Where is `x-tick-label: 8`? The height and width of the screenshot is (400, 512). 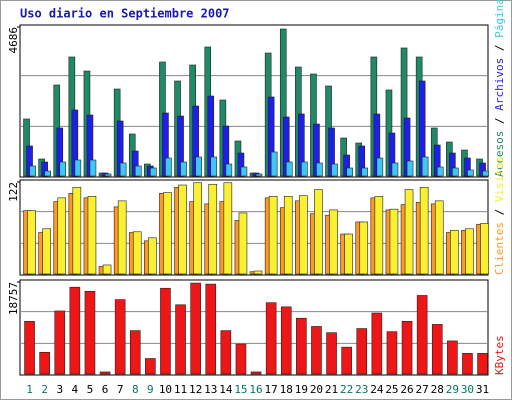
x-tick-label: 8 is located at coordinates (135, 389).